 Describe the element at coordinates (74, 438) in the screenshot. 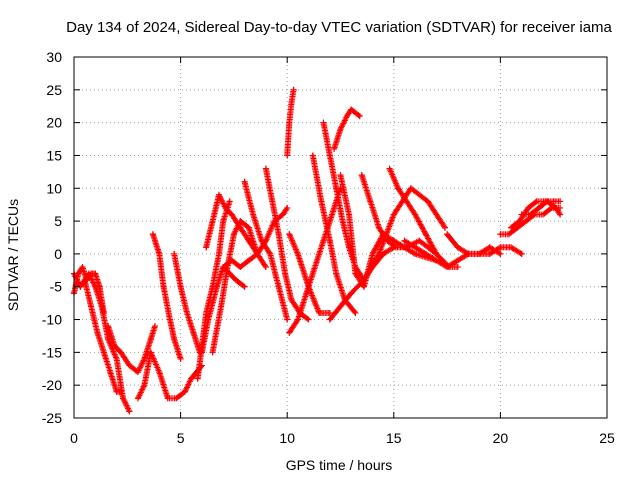

I see `x-tick-label: 0` at that location.